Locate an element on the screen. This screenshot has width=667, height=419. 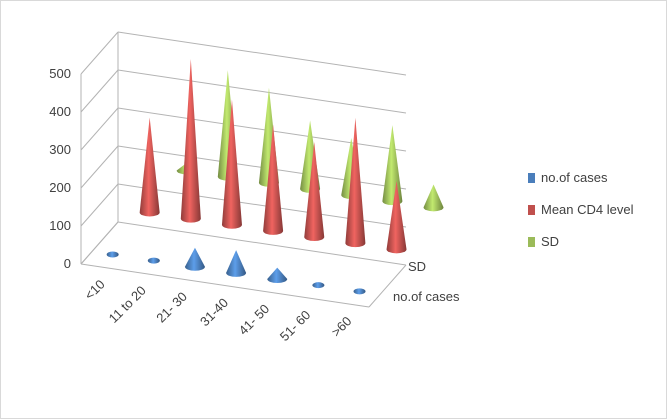
y-tick-label: 0 is located at coordinates (67, 263).